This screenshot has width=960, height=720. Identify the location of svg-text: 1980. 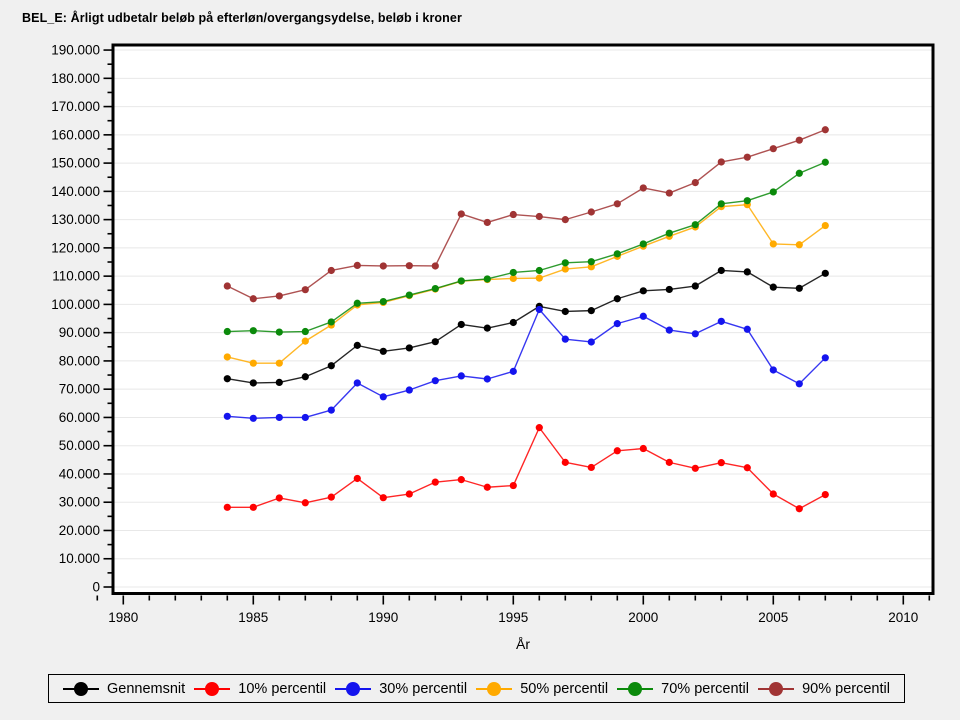
(123, 617).